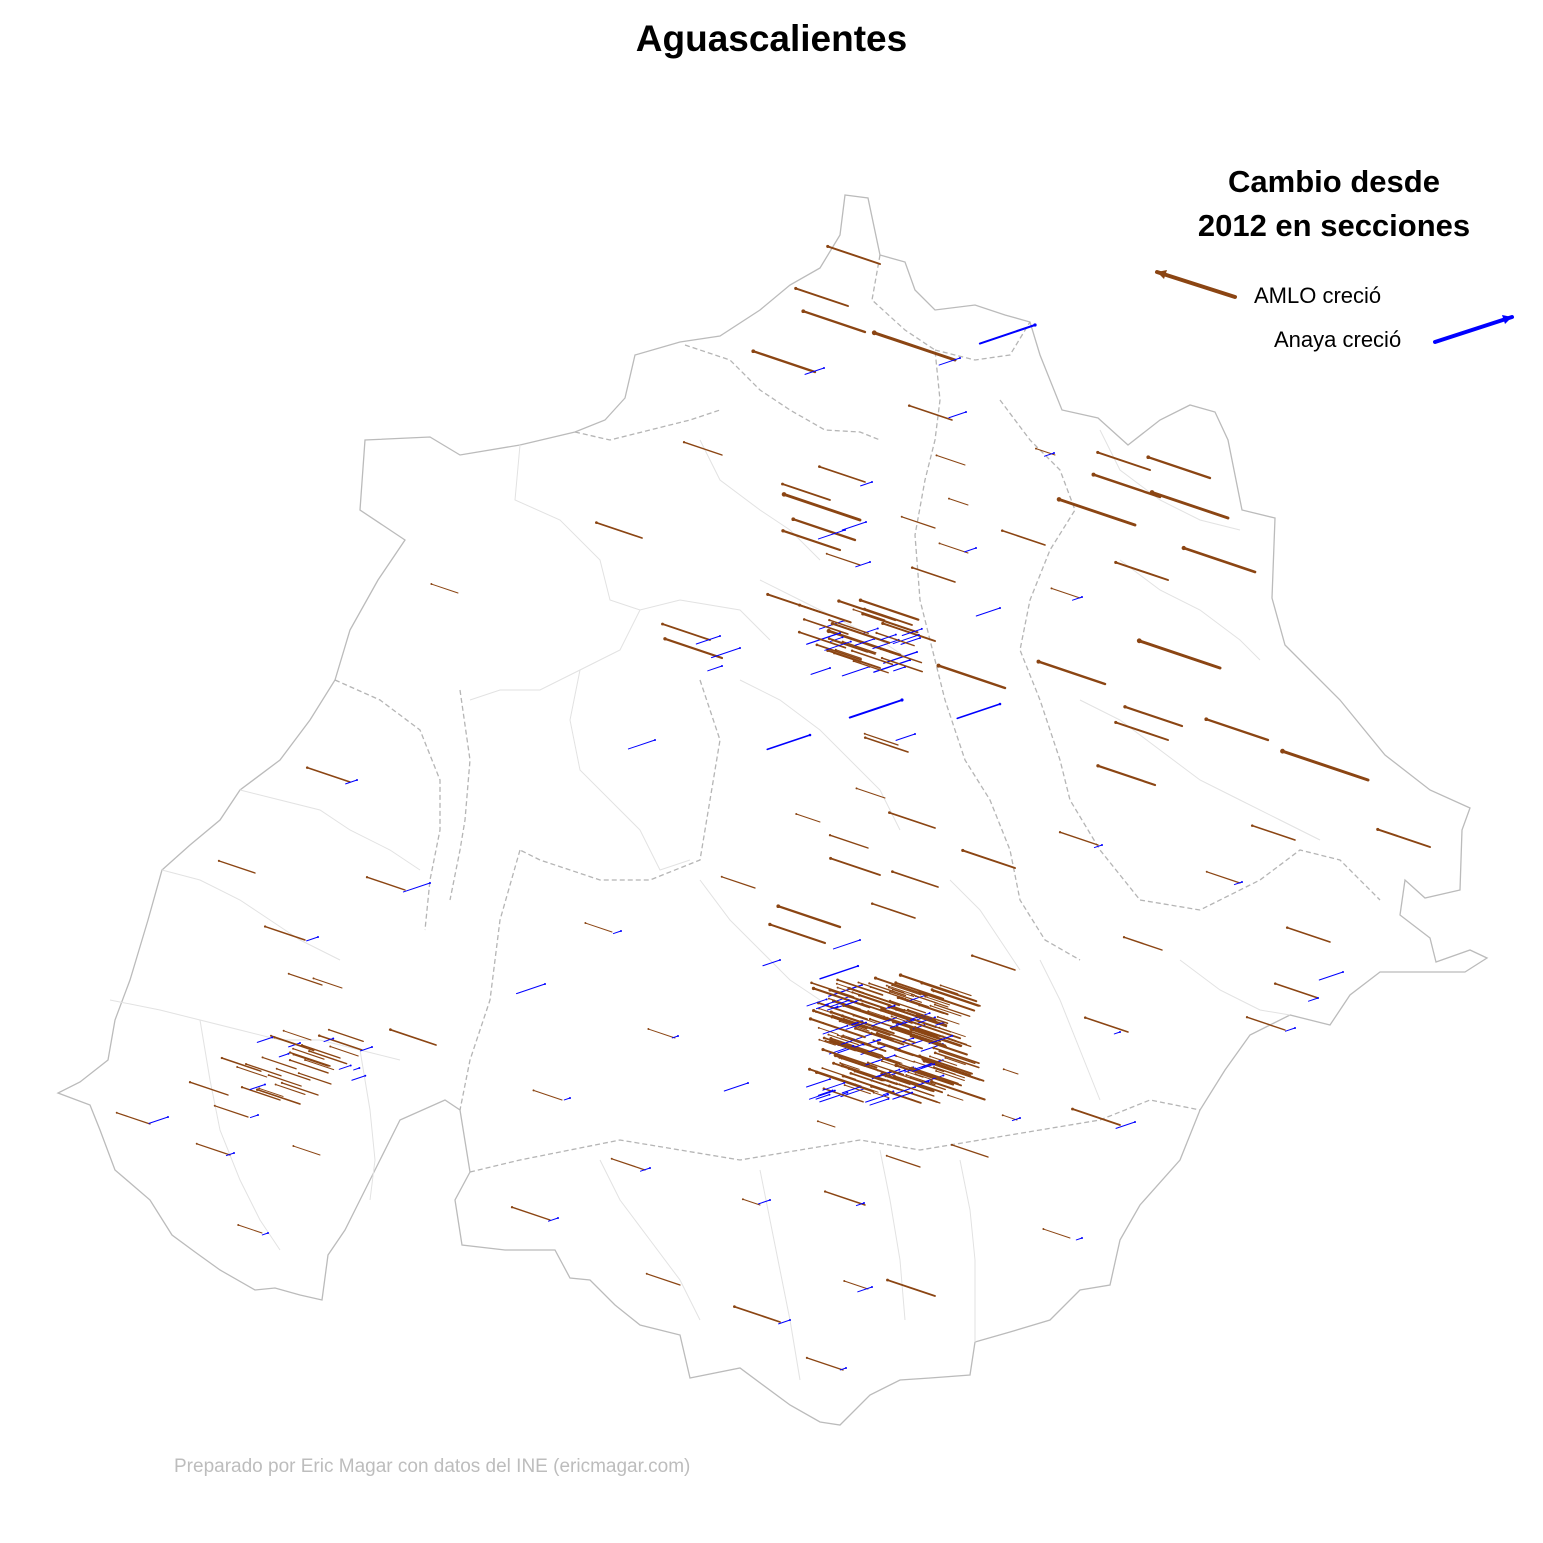 The width and height of the screenshot is (1543, 1543). I want to click on municipal-border, so click(982, 341).